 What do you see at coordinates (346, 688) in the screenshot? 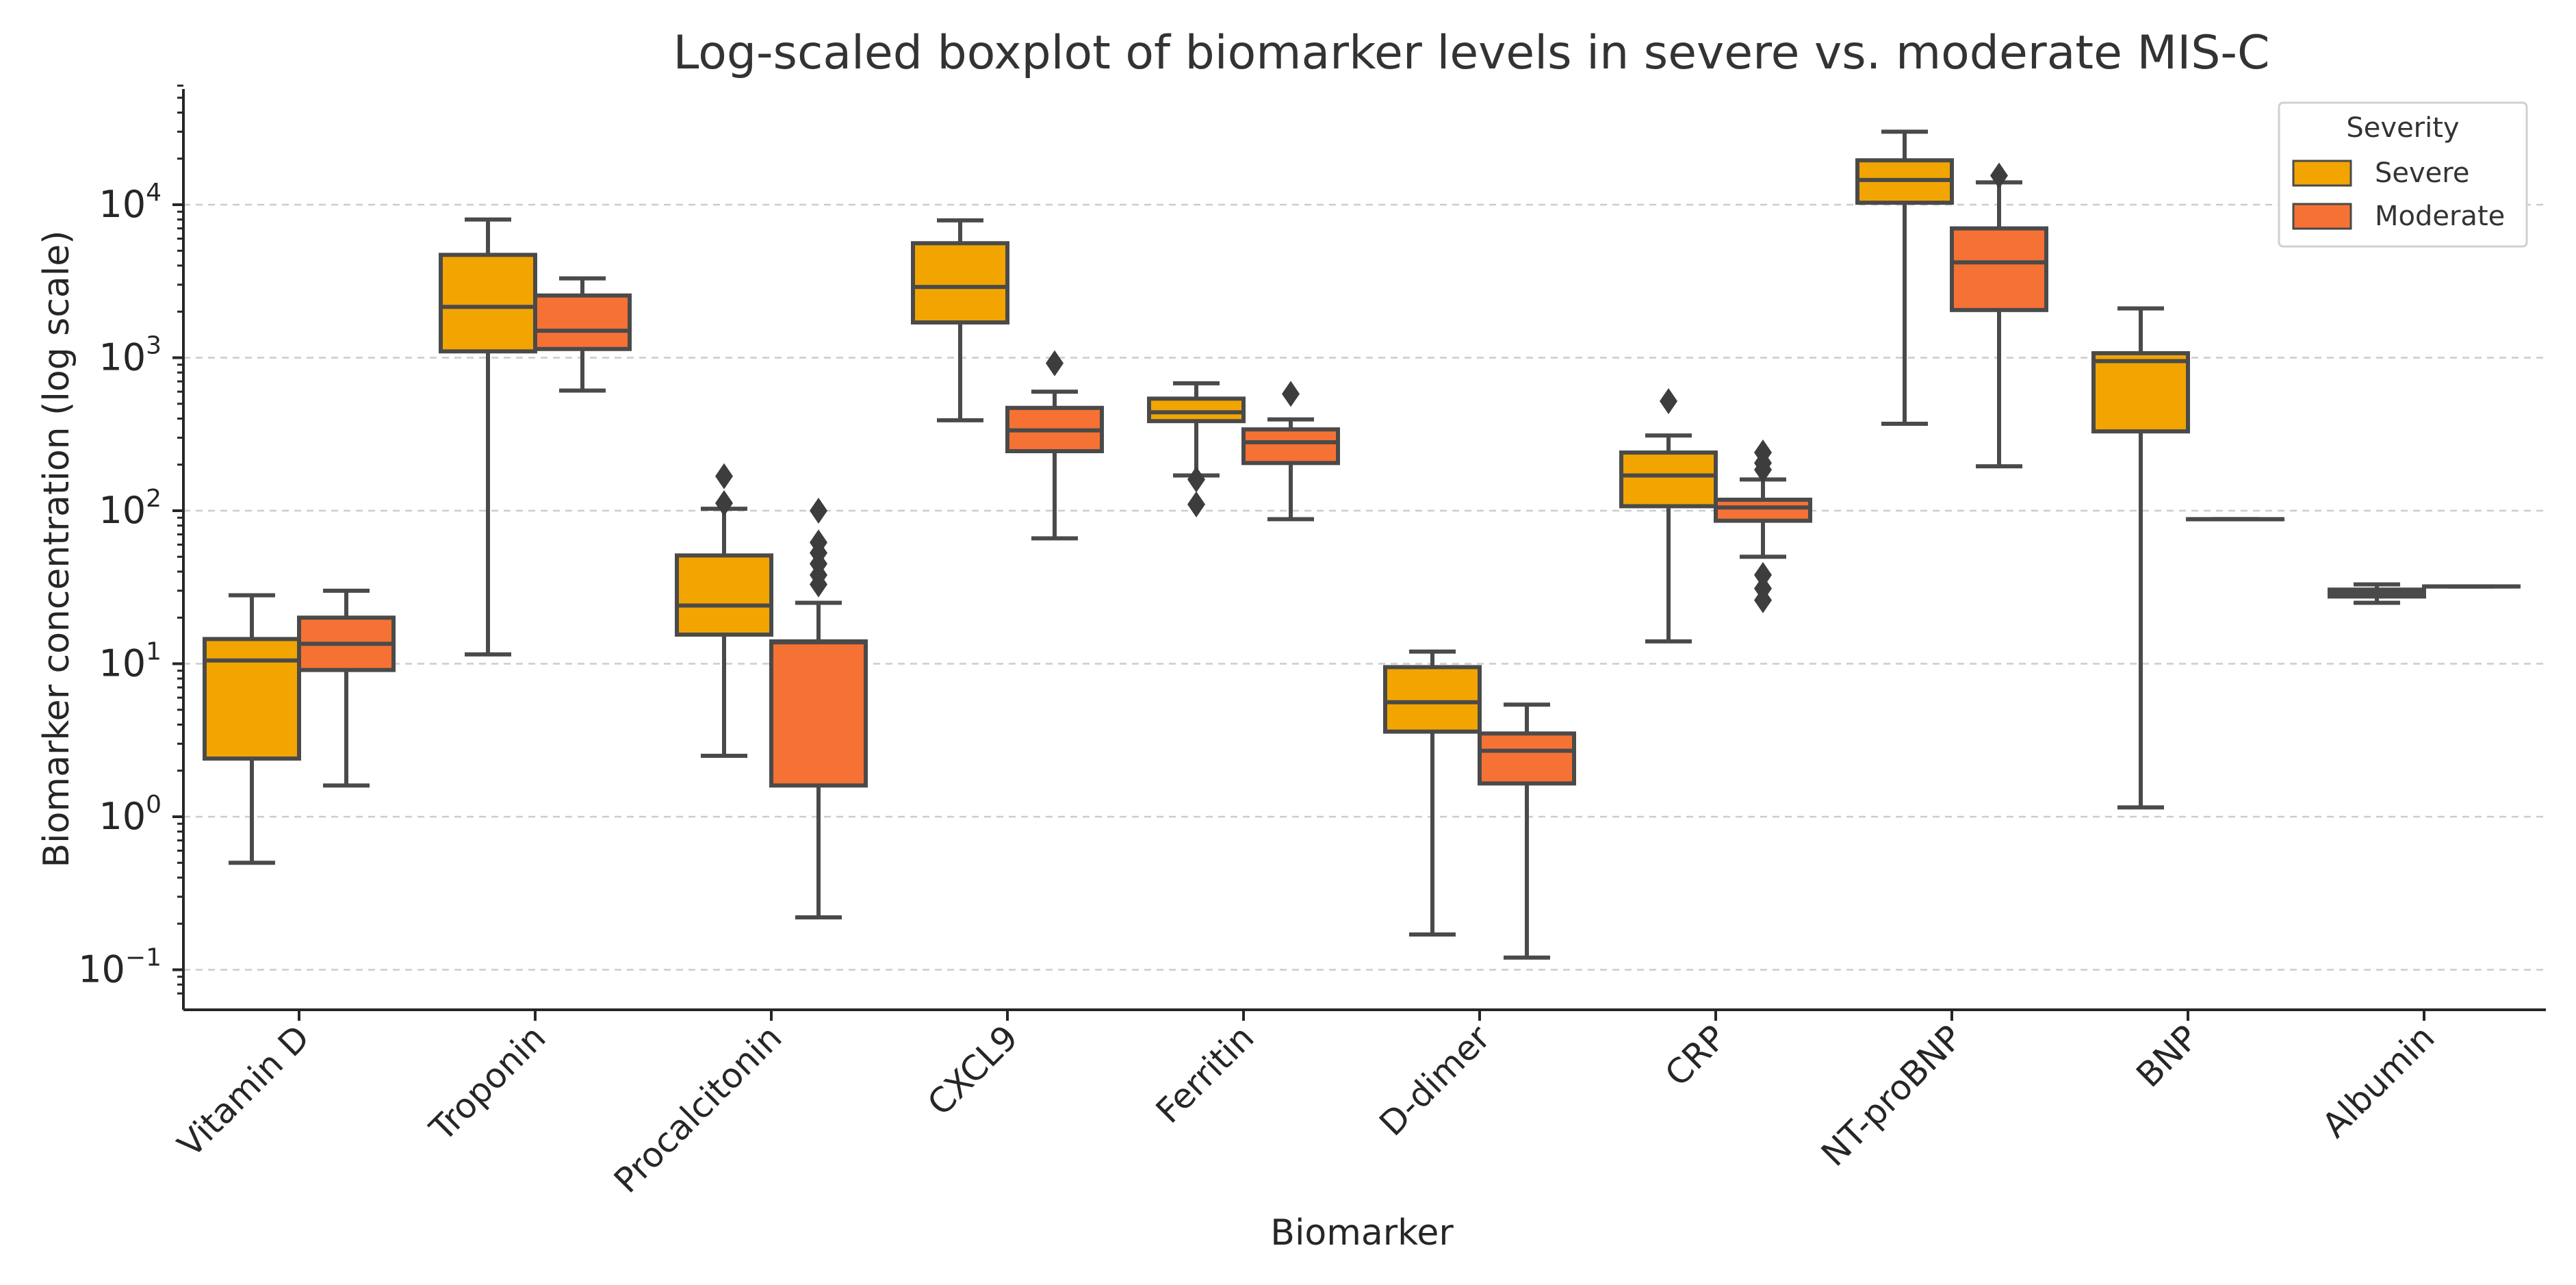
I see `box-vitamin-d-moderate` at bounding box center [346, 688].